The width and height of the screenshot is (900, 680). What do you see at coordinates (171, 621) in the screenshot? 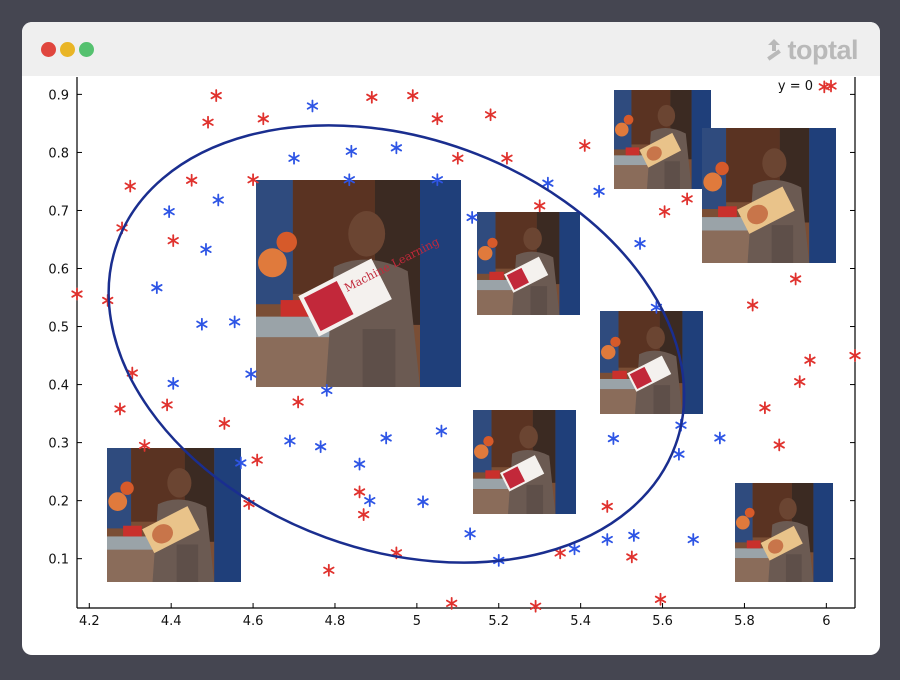
I see `x-tick-label: 4.4` at bounding box center [171, 621].